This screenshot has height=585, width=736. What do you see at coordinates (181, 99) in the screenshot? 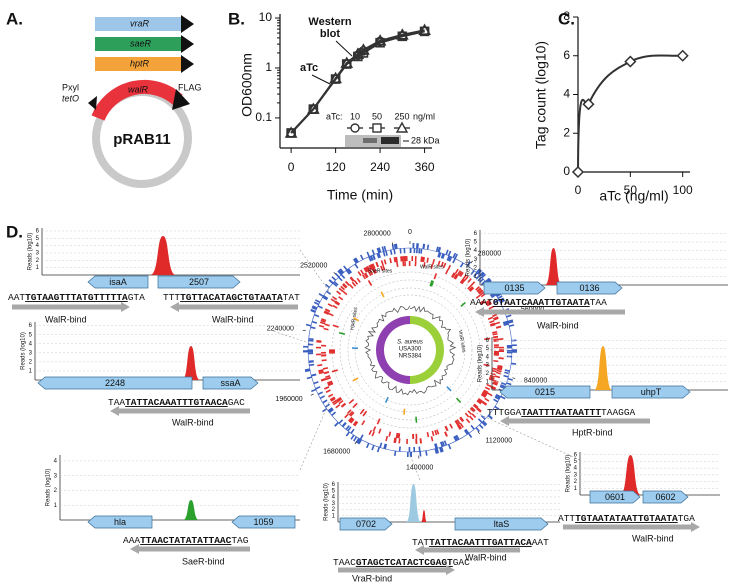
I see `arrow-head` at bounding box center [181, 99].